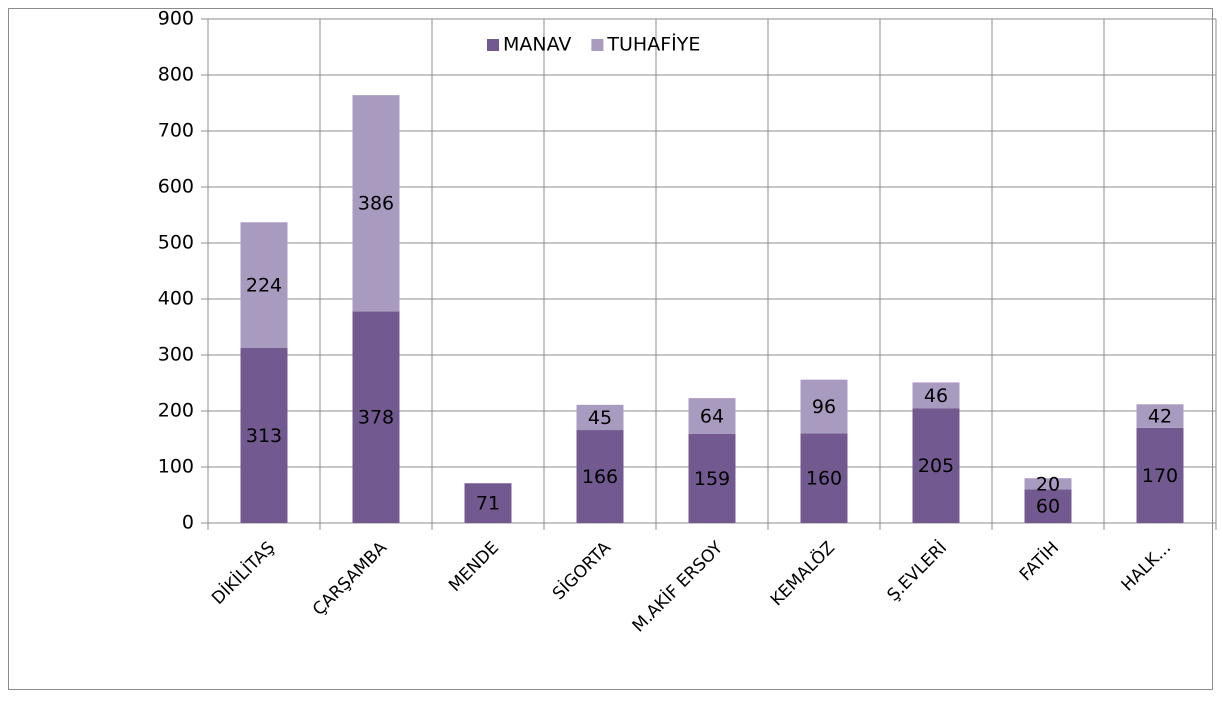 The width and height of the screenshot is (1222, 701). I want to click on data-label: 160, so click(824, 479).